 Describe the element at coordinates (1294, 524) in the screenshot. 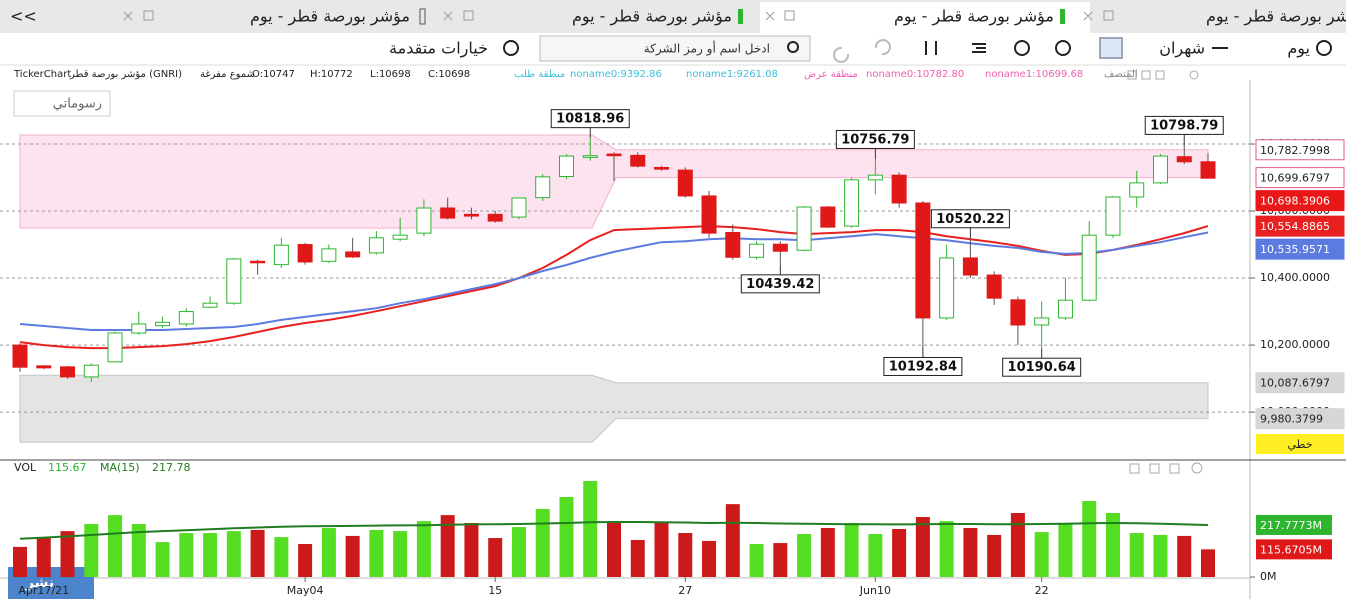

I see `volume-label-box` at that location.